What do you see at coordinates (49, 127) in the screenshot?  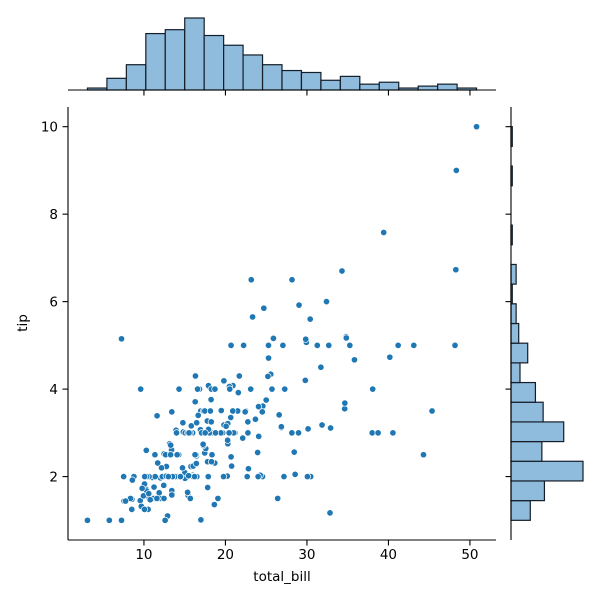 I see `y-tick-label: 10` at bounding box center [49, 127].